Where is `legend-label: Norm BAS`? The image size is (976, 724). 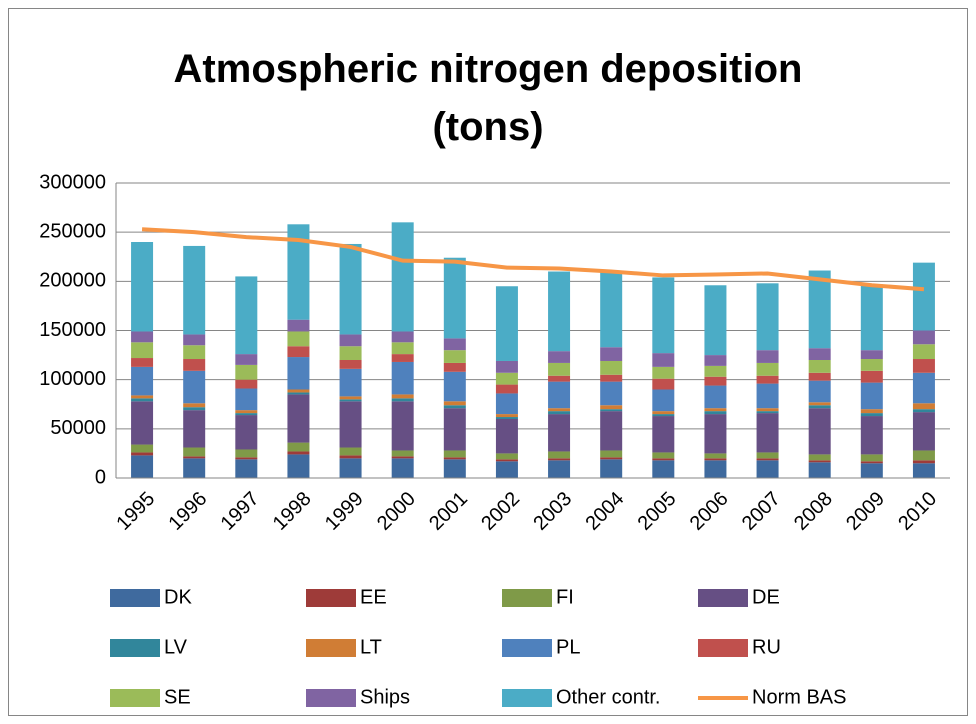 legend-label: Norm BAS is located at coordinates (799, 697).